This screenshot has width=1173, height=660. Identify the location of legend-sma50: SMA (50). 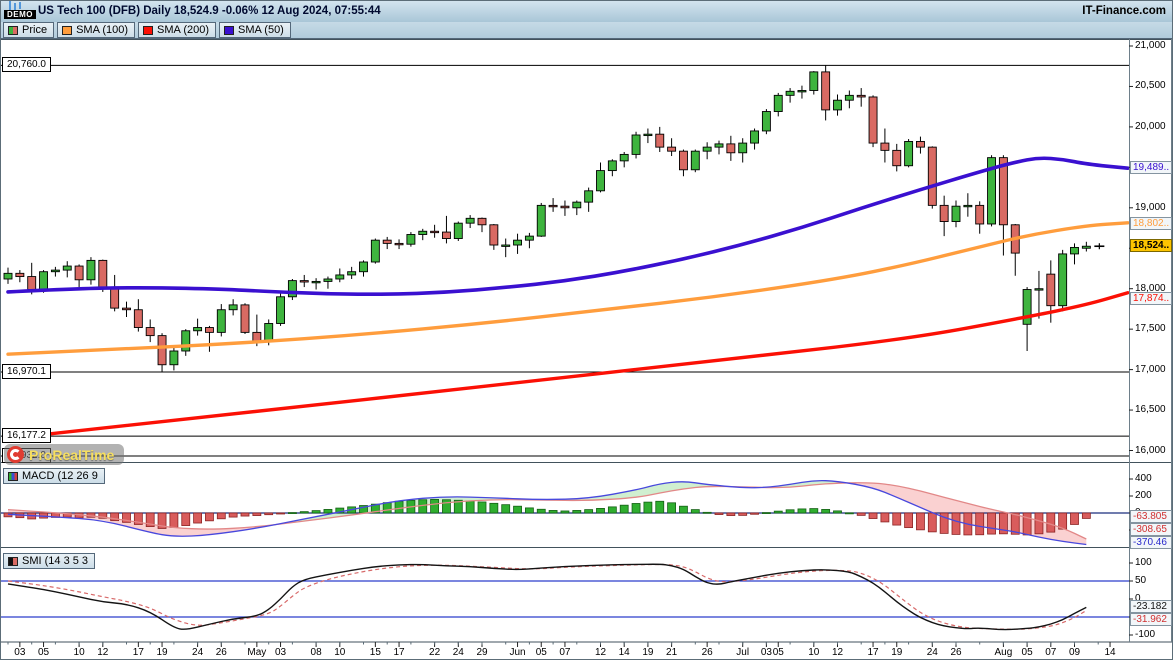
(255, 30).